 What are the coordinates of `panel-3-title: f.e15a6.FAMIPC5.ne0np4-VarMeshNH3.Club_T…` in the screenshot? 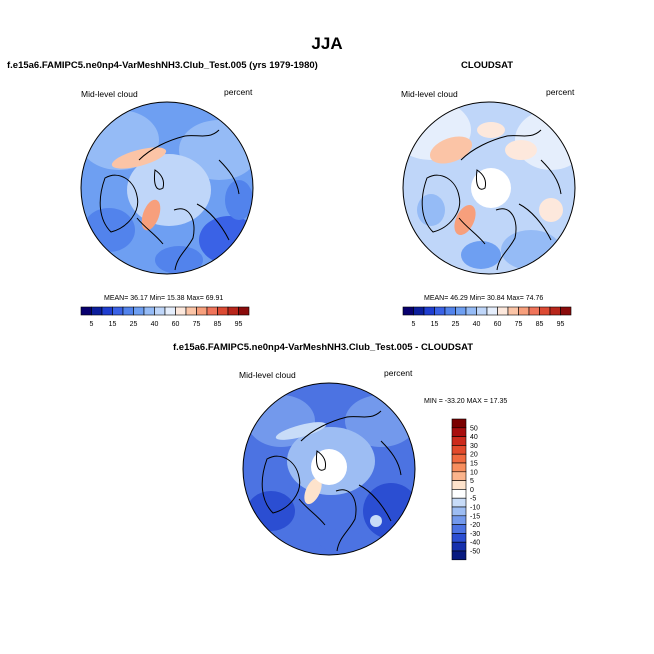 It's located at (323, 347).